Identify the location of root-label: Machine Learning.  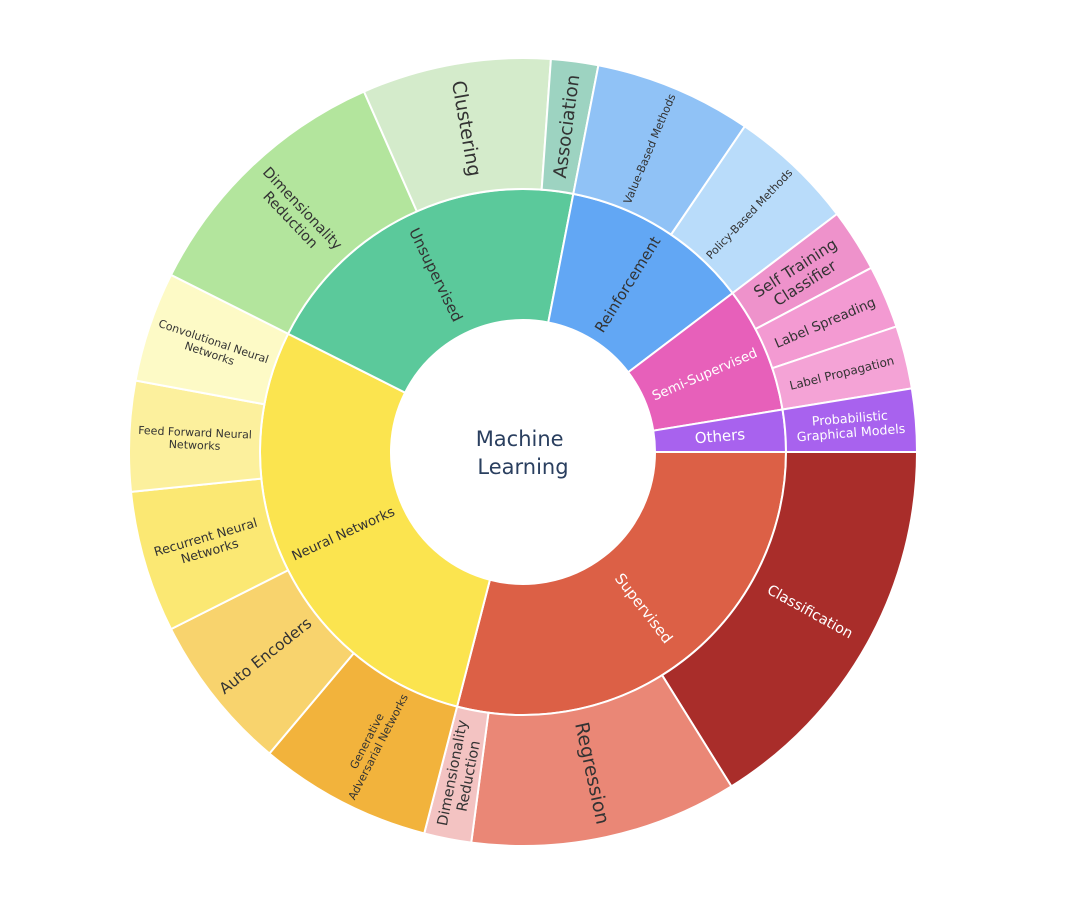
(523, 453).